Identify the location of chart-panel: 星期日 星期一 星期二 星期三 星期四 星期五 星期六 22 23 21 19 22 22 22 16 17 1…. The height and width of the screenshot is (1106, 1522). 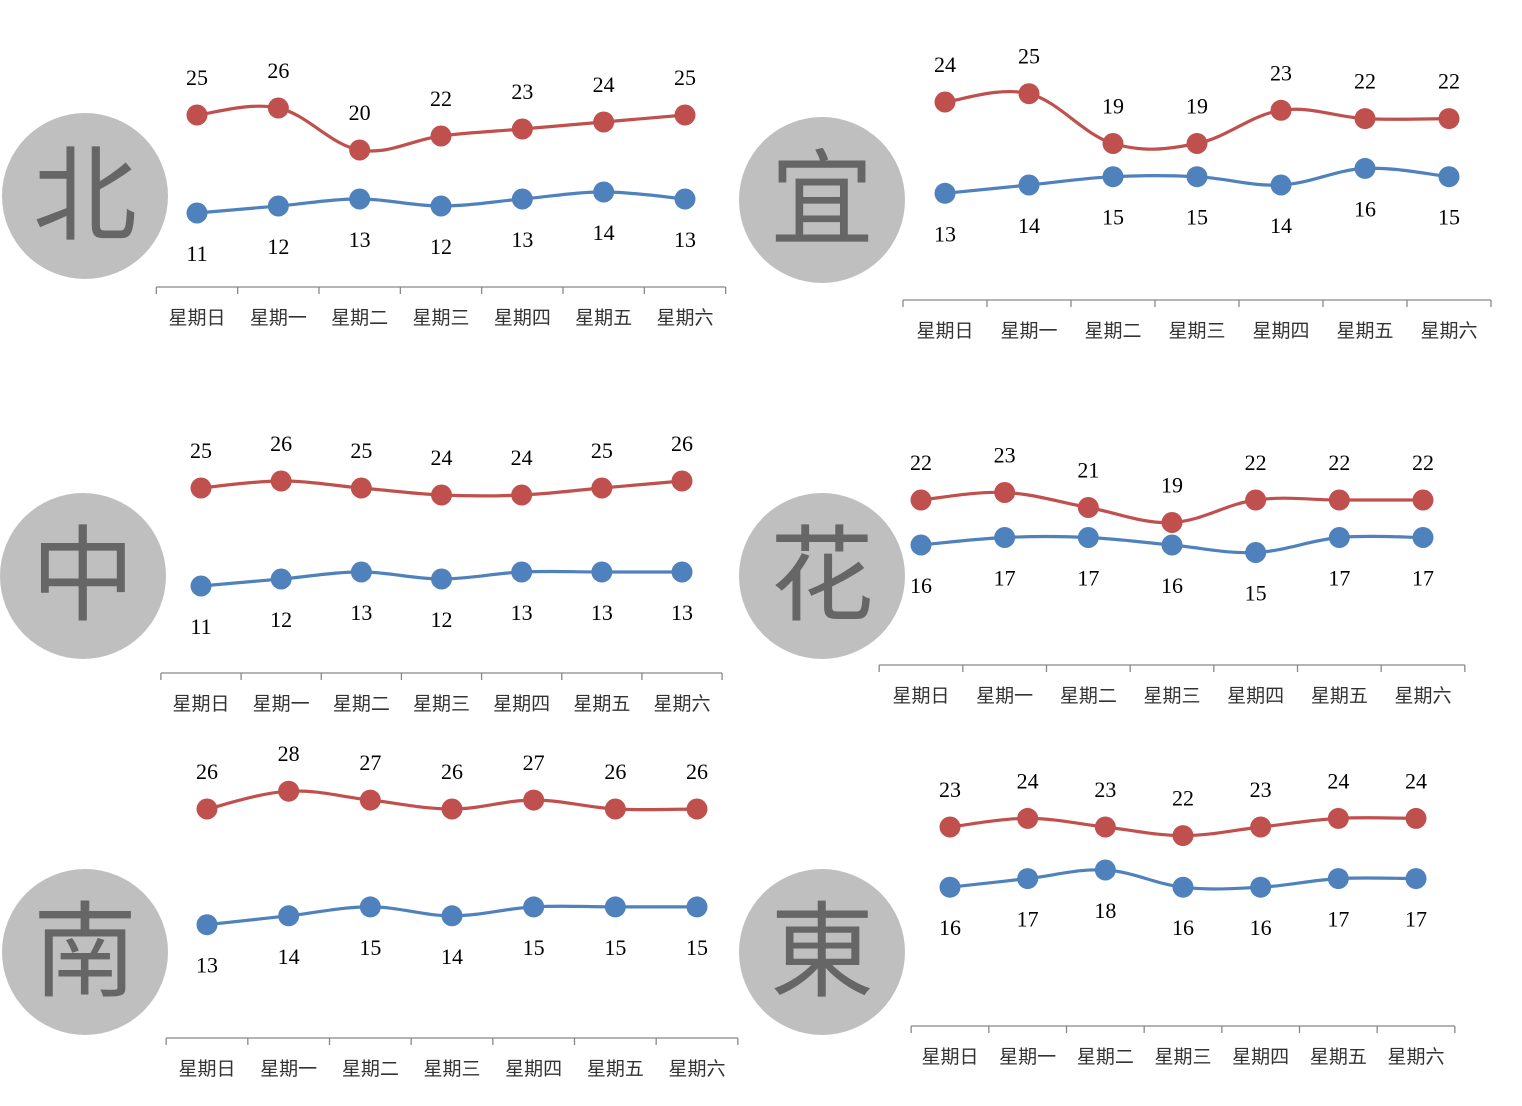
(1172, 575).